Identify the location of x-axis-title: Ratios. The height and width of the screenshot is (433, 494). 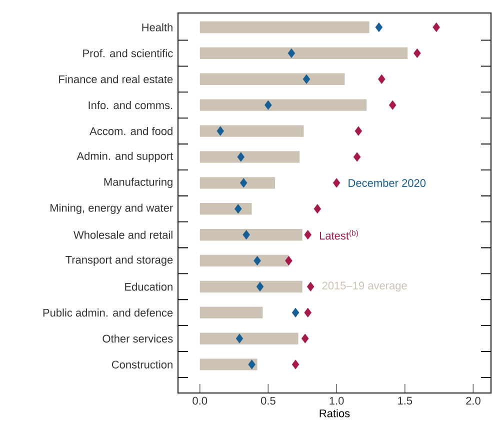
(335, 413).